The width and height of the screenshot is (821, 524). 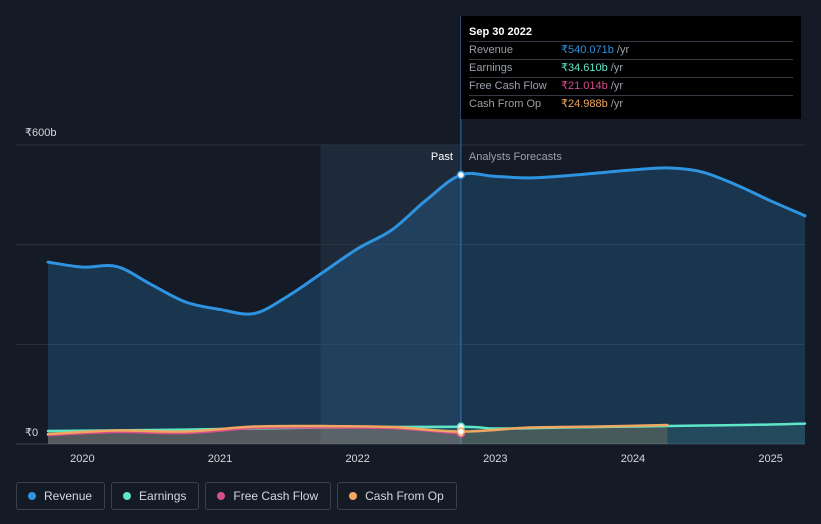 What do you see at coordinates (461, 431) in the screenshot?
I see `cash-from-op-marker` at bounding box center [461, 431].